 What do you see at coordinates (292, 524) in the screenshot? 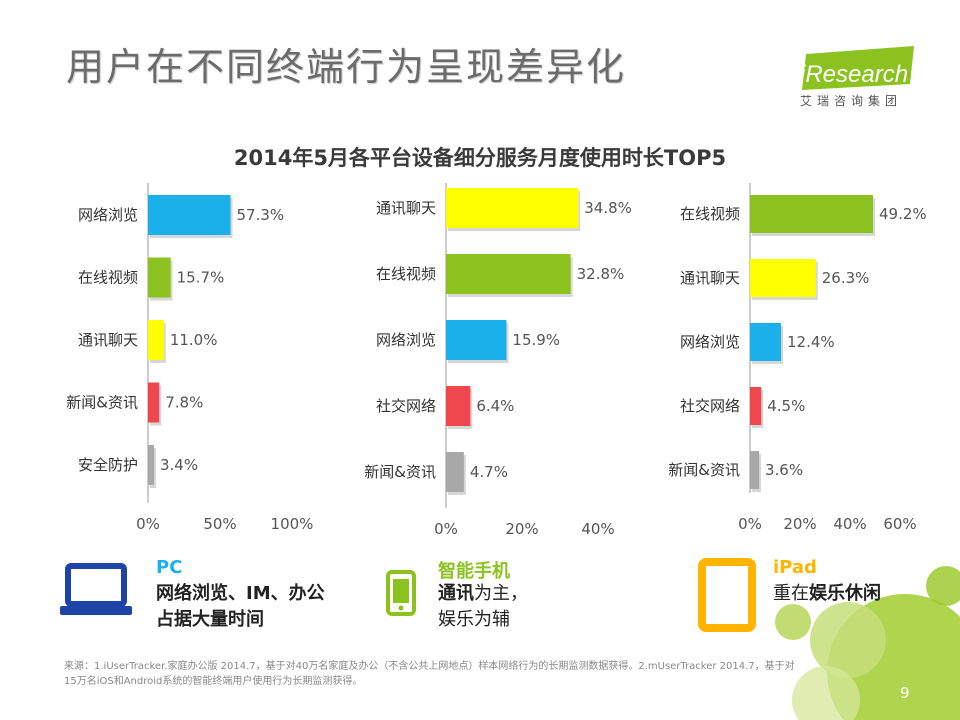
I see `tick-label: 100%` at bounding box center [292, 524].